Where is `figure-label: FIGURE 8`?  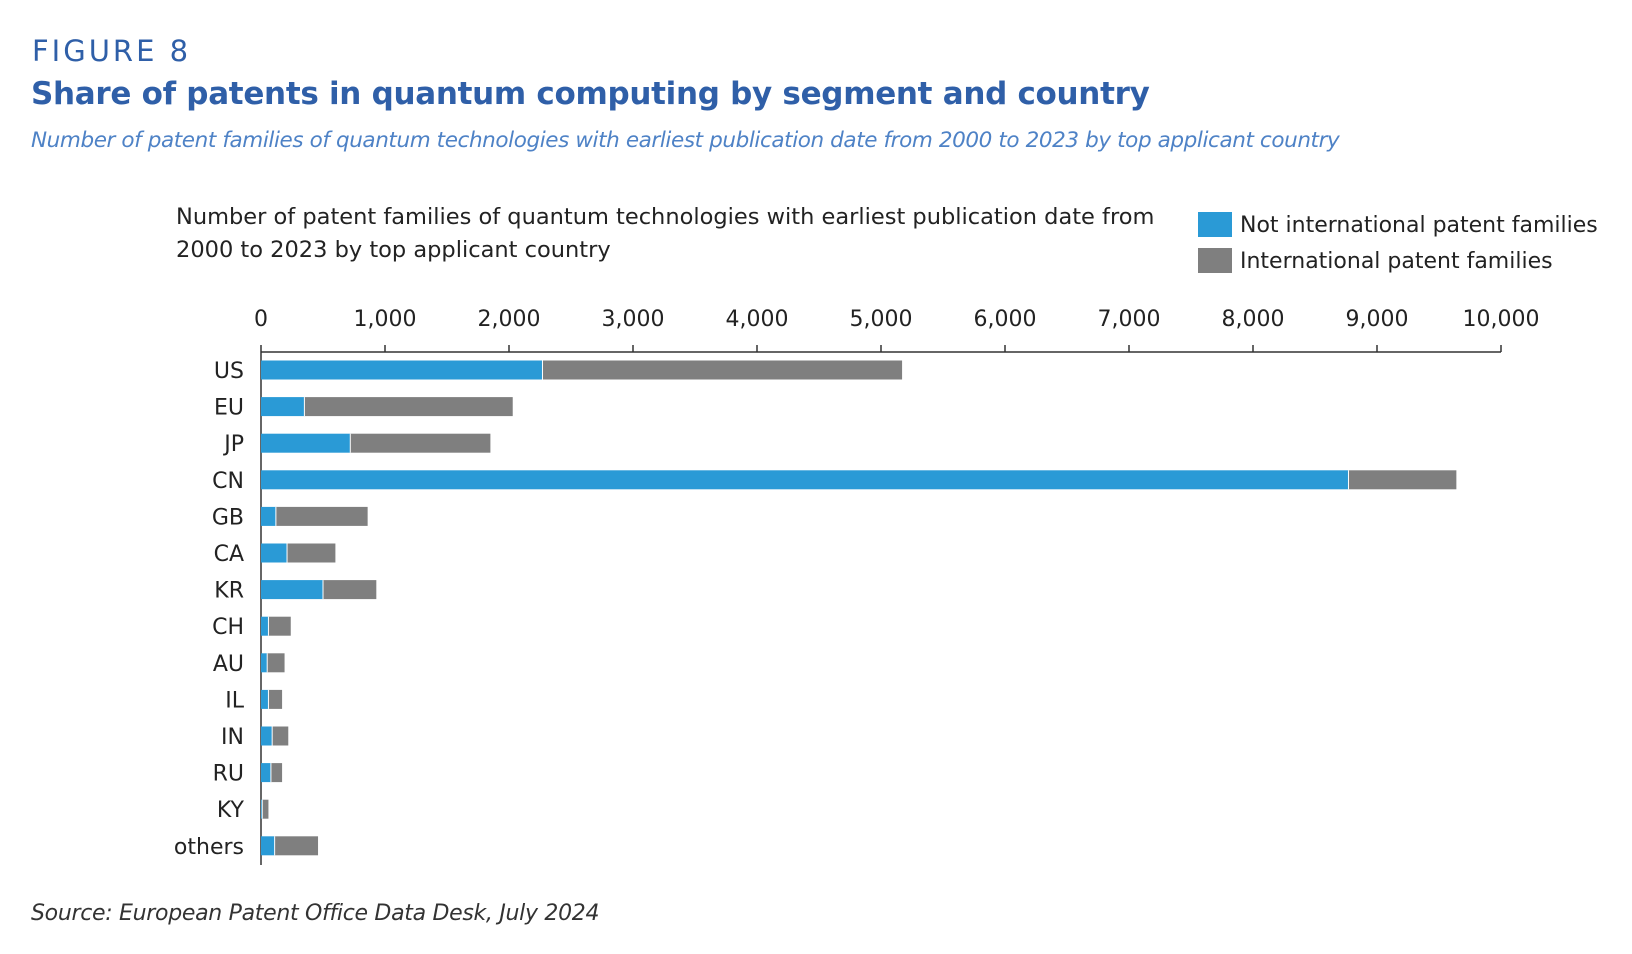
figure-label: FIGURE 8 is located at coordinates (112, 51).